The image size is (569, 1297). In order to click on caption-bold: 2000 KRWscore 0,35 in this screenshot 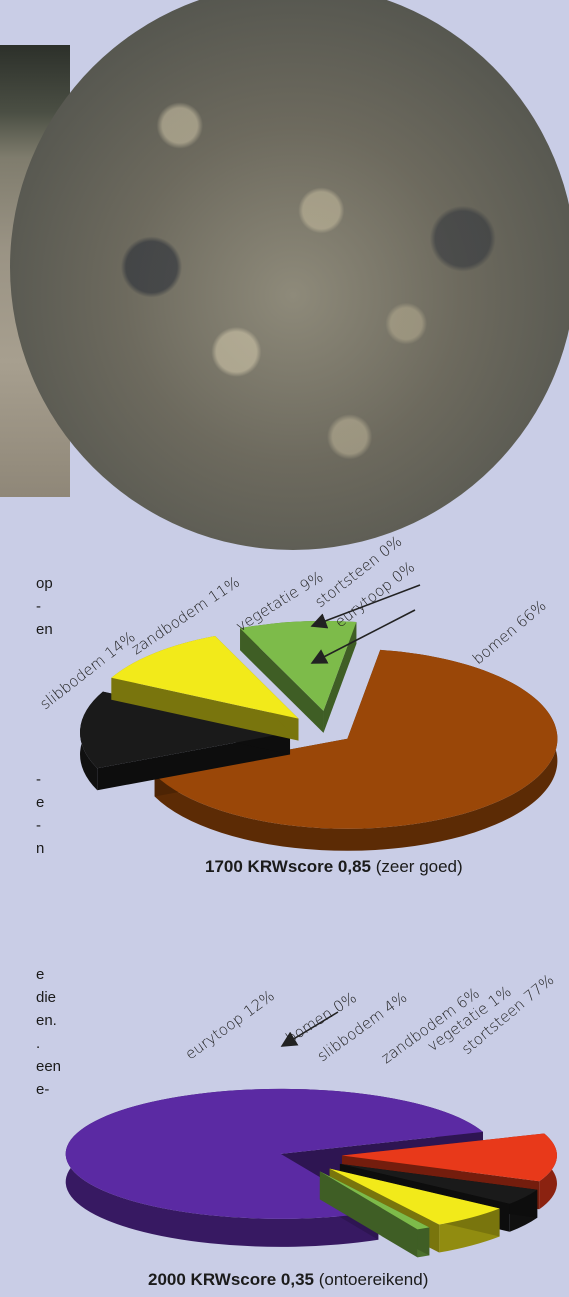, I will do `click(231, 1279)`.